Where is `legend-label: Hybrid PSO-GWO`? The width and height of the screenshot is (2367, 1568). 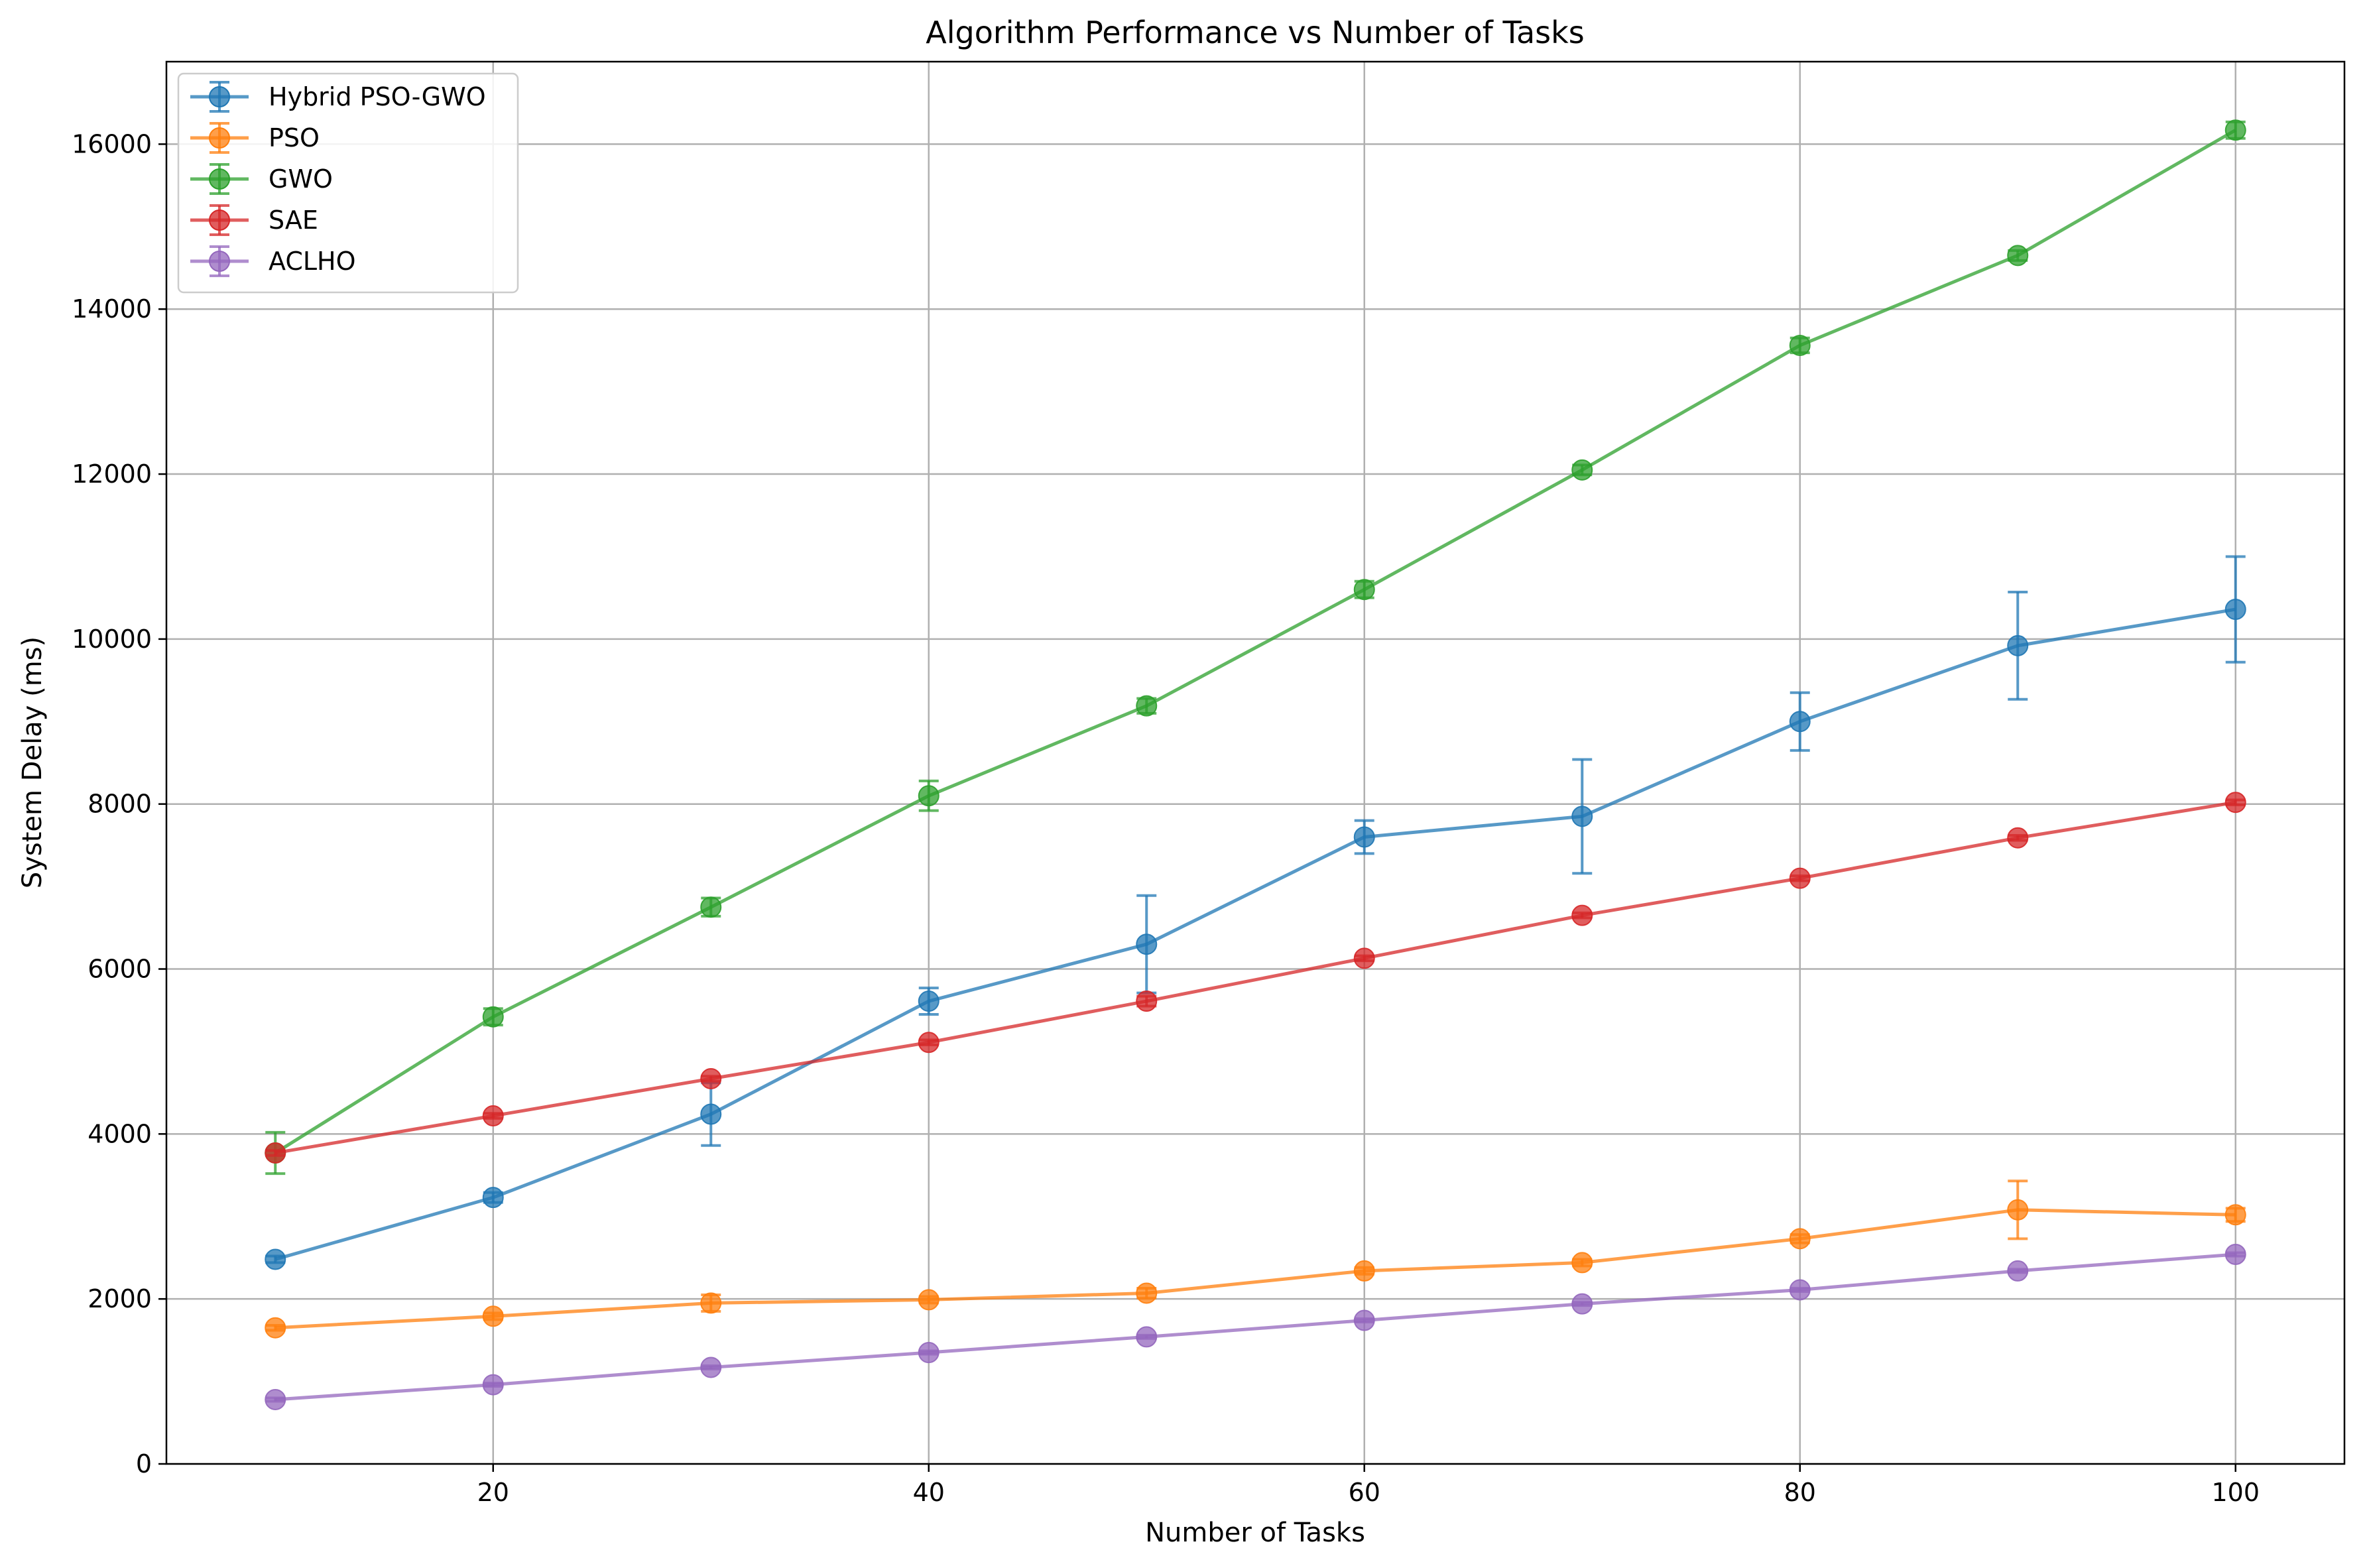
legend-label: Hybrid PSO-GWO is located at coordinates (377, 96).